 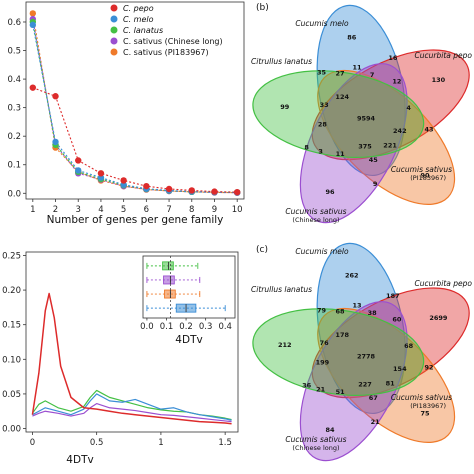 What do you see at coordinates (342, 335) in the screenshot?
I see `venn-count: 178` at bounding box center [342, 335].